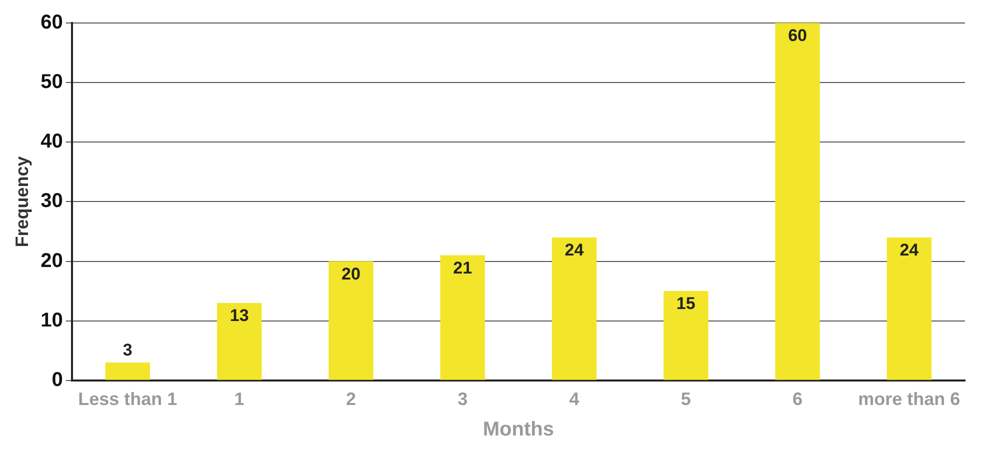 This screenshot has width=983, height=454. Describe the element at coordinates (239, 399) in the screenshot. I see `x-tick-label: 1` at that location.